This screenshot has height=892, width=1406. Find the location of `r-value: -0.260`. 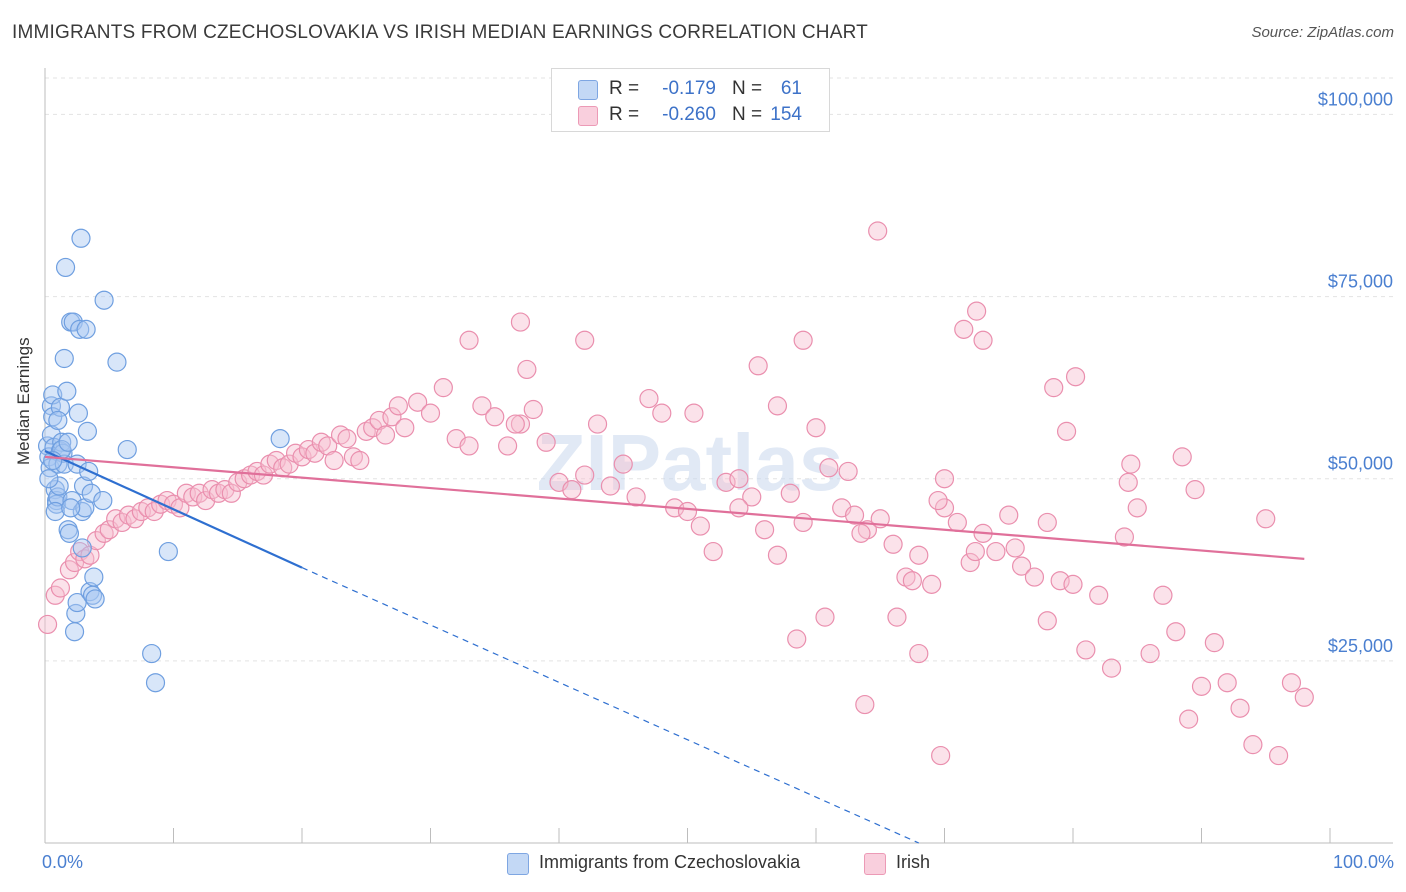

r-value: -0.260 is located at coordinates (689, 114).